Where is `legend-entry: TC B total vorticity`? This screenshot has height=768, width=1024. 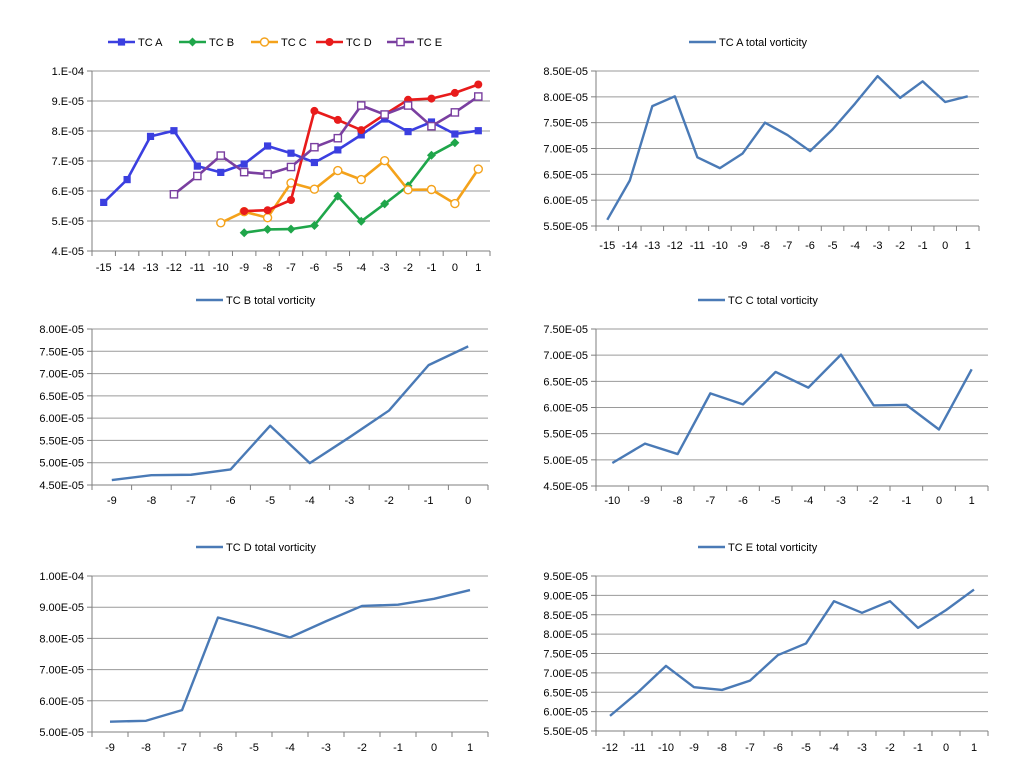
legend-entry: TC B total vorticity is located at coordinates (256, 301).